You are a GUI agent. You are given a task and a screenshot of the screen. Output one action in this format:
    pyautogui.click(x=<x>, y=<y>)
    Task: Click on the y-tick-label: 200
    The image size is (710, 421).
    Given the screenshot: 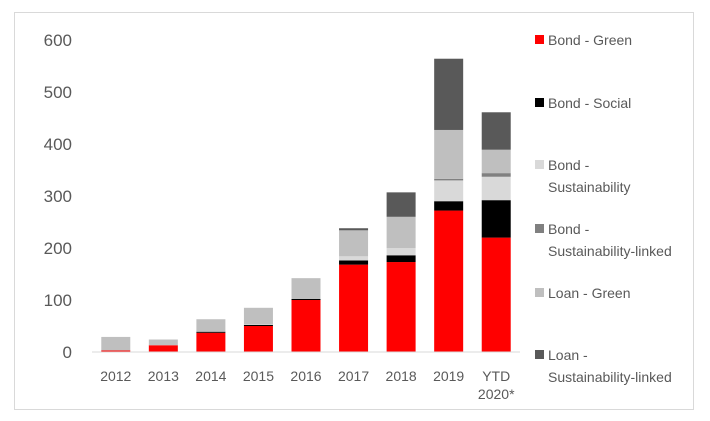 What is the action you would take?
    pyautogui.click(x=58, y=248)
    